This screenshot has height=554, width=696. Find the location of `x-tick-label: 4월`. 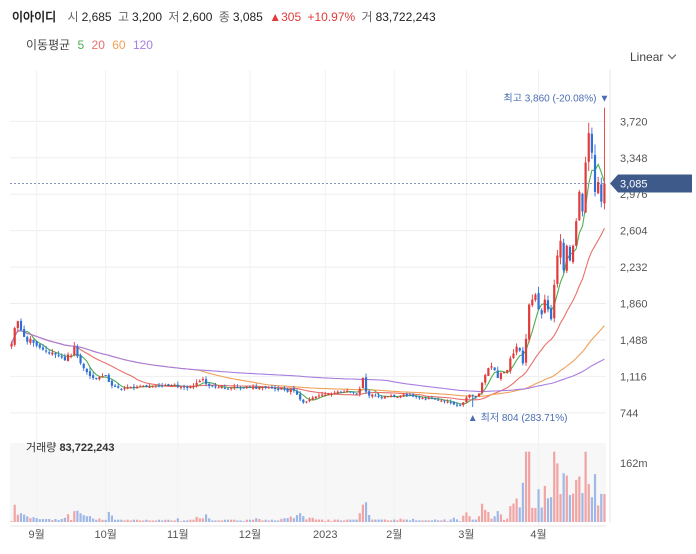

x-tick-label: 4월 is located at coordinates (538, 534).